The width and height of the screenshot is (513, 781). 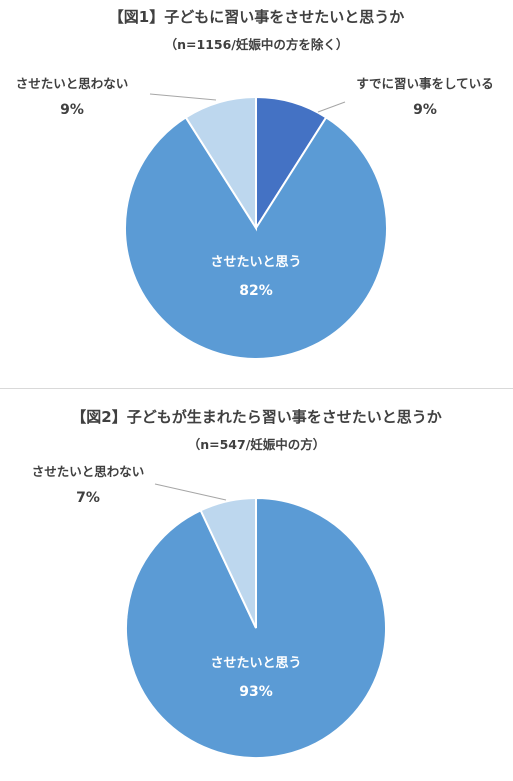 What do you see at coordinates (88, 498) in the screenshot?
I see `slice-value-label: 7%` at bounding box center [88, 498].